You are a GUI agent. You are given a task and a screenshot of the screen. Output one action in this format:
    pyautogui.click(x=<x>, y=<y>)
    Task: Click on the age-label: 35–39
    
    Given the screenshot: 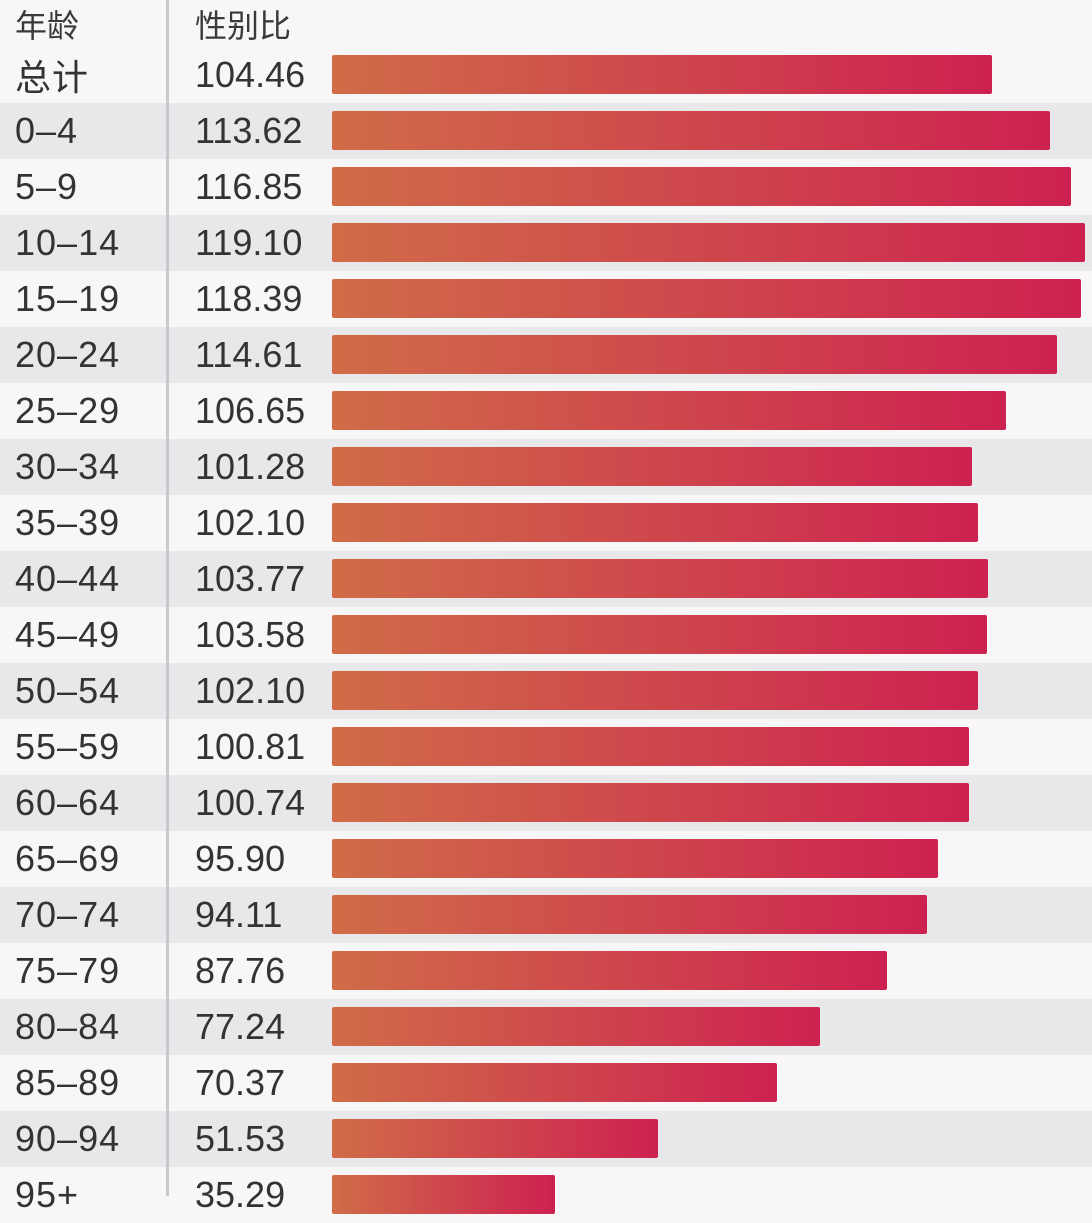 What is the action you would take?
    pyautogui.click(x=68, y=522)
    